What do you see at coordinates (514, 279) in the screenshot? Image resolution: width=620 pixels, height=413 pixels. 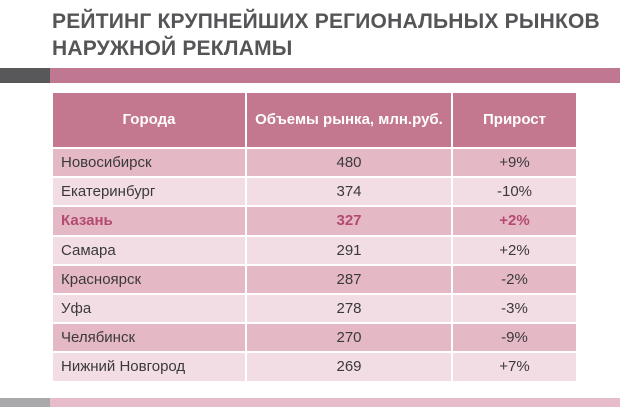 I see `growth-cell: -2%` at bounding box center [514, 279].